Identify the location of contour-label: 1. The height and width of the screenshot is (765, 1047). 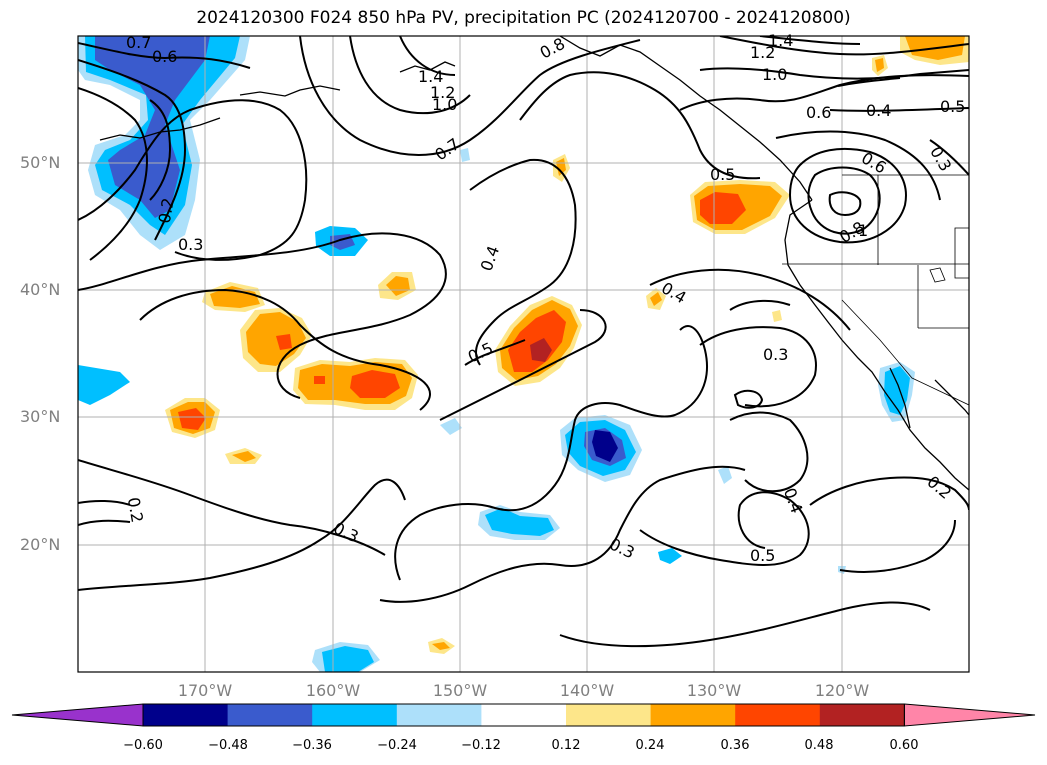
(863, 230).